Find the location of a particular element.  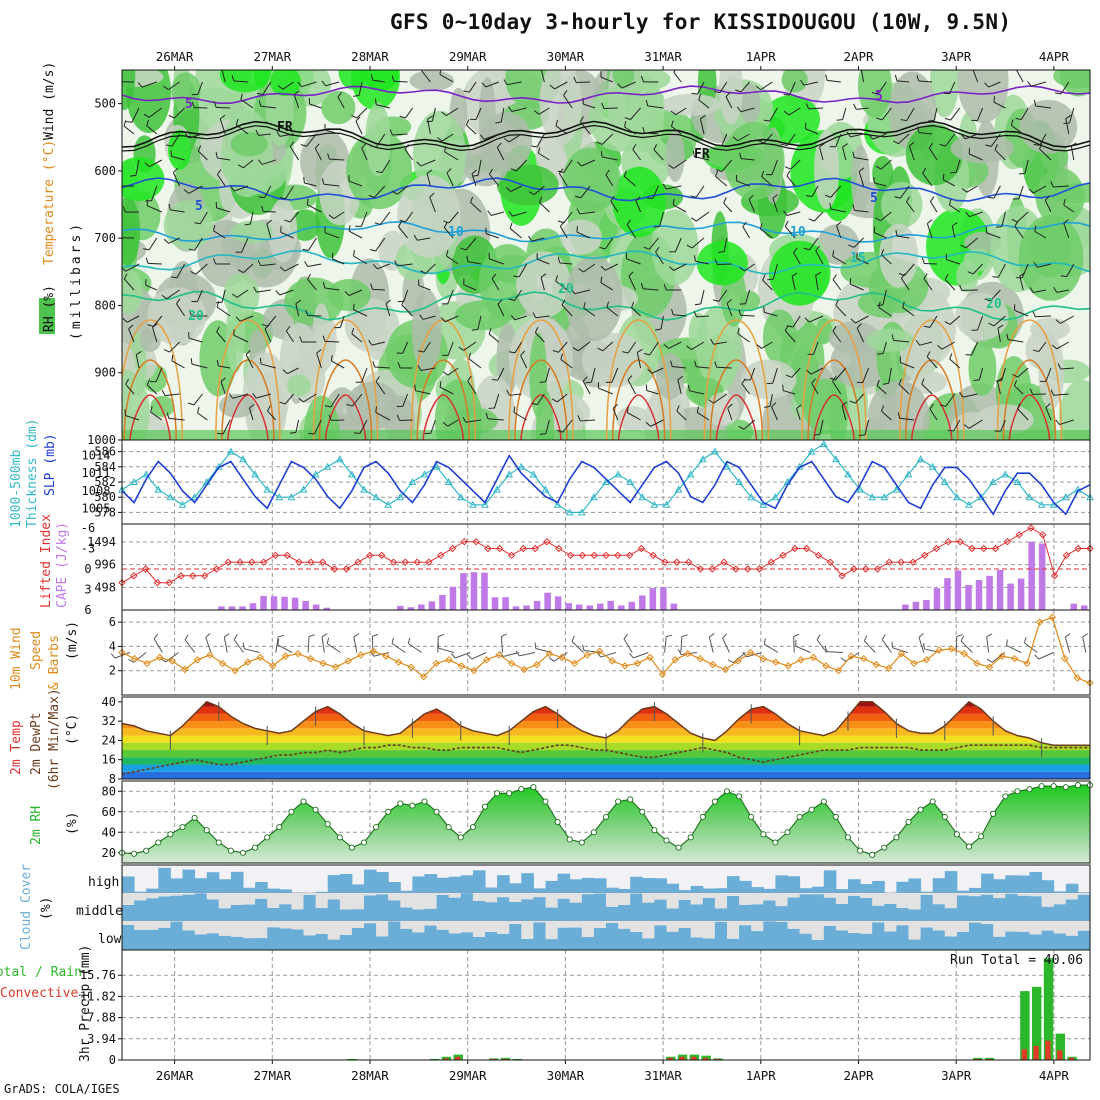

rh-blob is located at coordinates (1051, 257).